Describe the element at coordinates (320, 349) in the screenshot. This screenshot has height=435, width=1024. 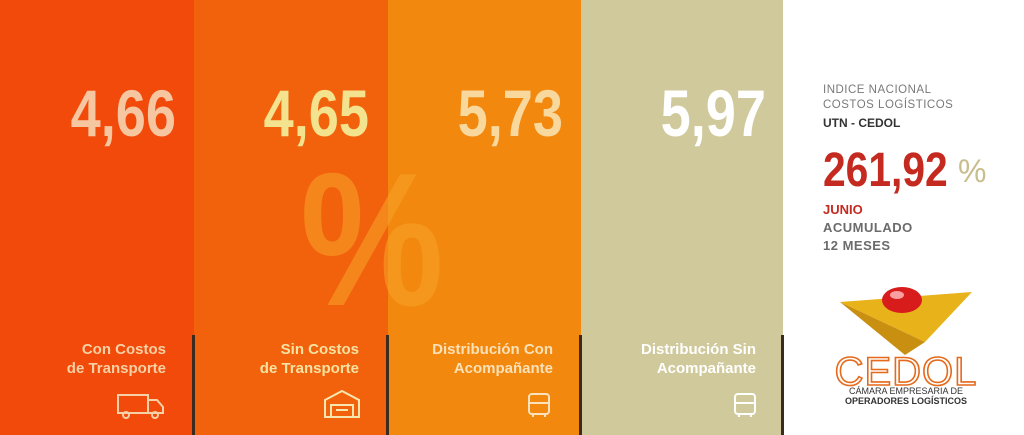
I see `panel-label: Sin Costos` at that location.